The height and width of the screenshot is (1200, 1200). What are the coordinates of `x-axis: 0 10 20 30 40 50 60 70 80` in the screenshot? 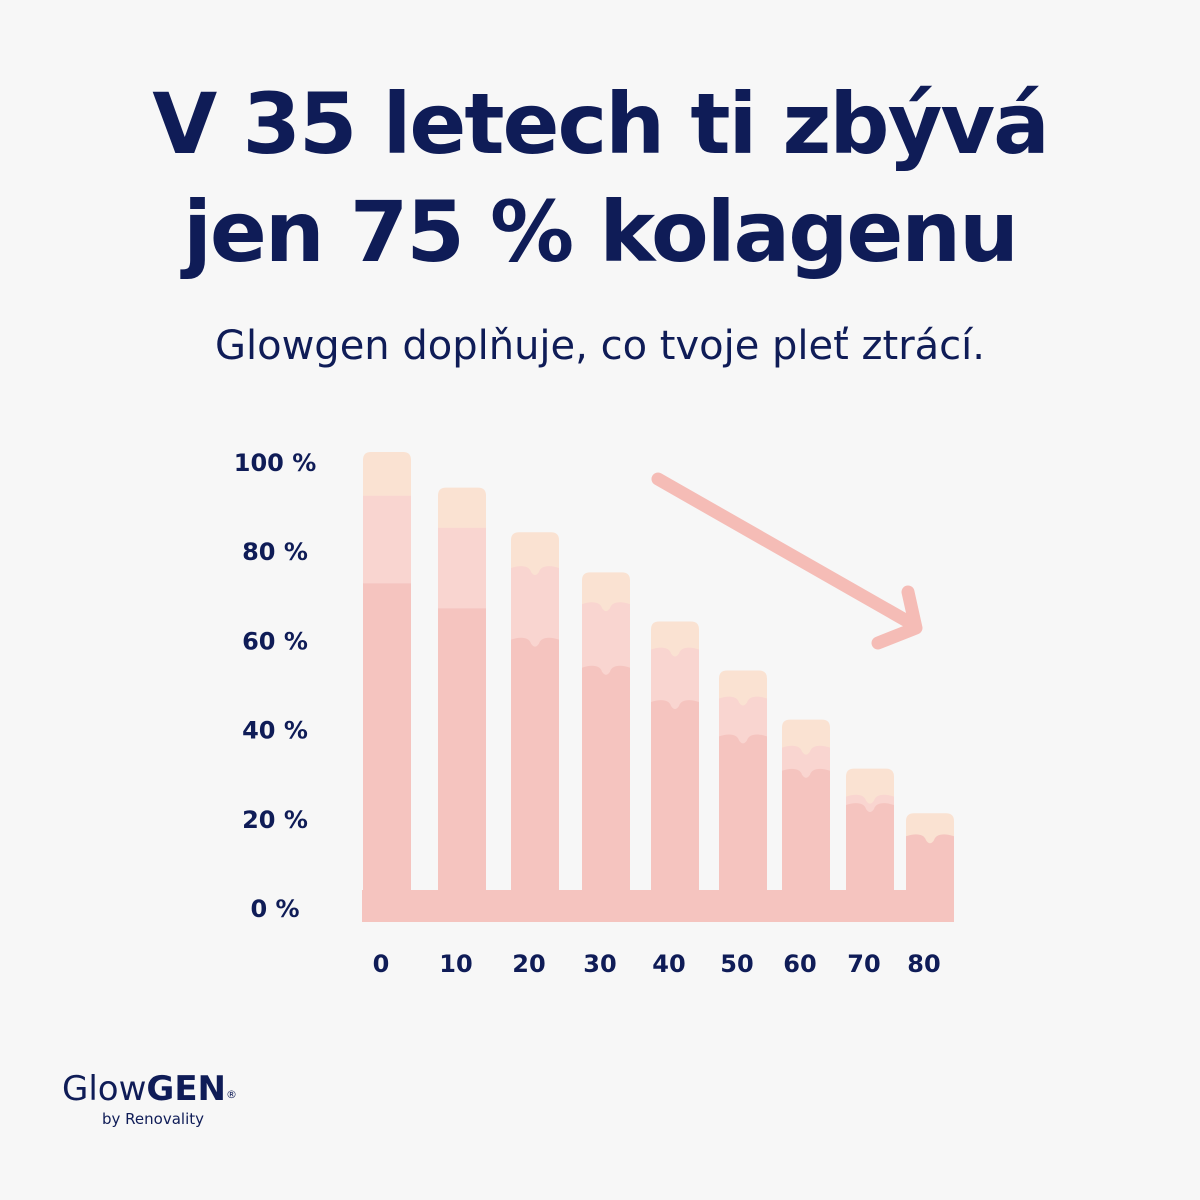 It's located at (657, 964).